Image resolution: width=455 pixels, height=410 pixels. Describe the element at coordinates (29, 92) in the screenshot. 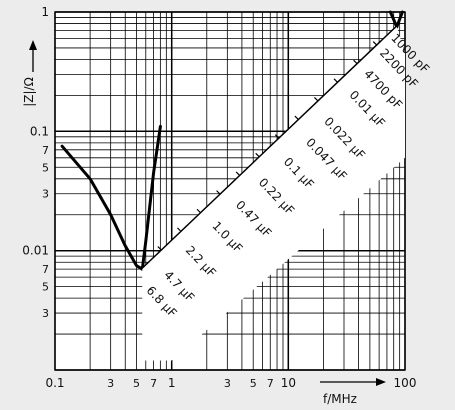

I see `y-axis-label: |Z|/Ω` at that location.